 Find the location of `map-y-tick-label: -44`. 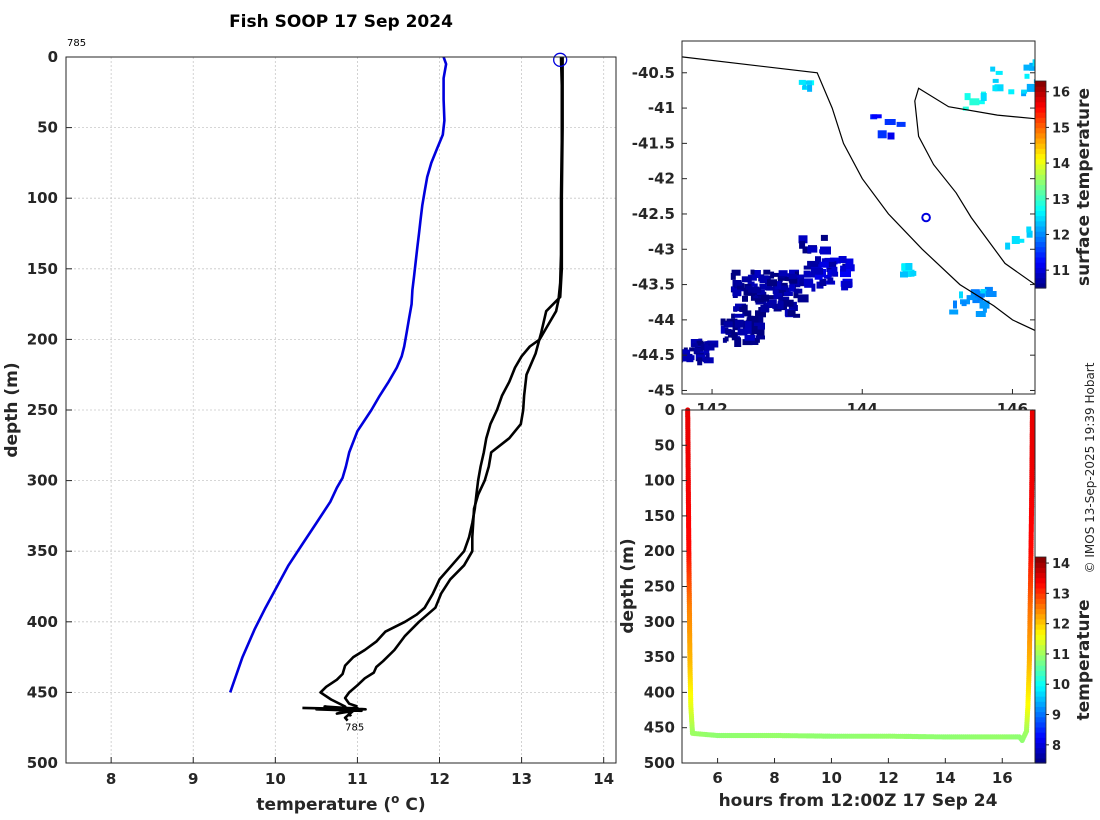

map-y-tick-label: -44 is located at coordinates (661, 320).